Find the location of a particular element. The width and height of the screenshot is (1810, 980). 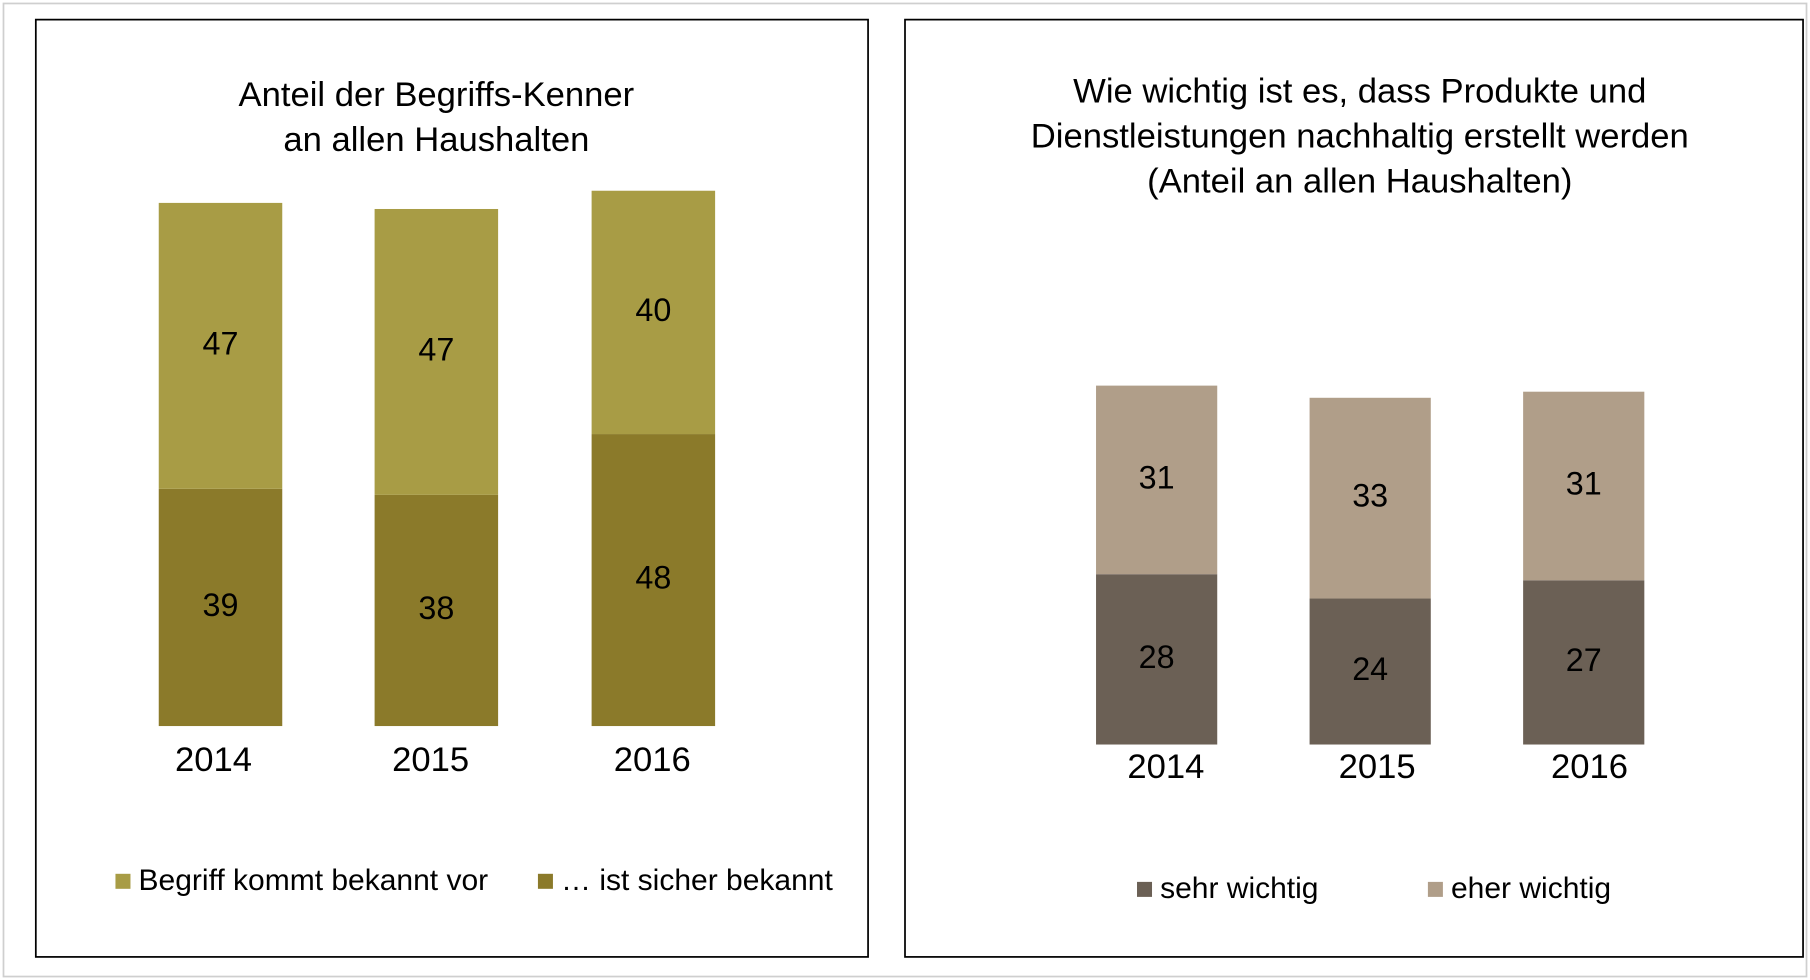

data-label: 33 is located at coordinates (1370, 496).